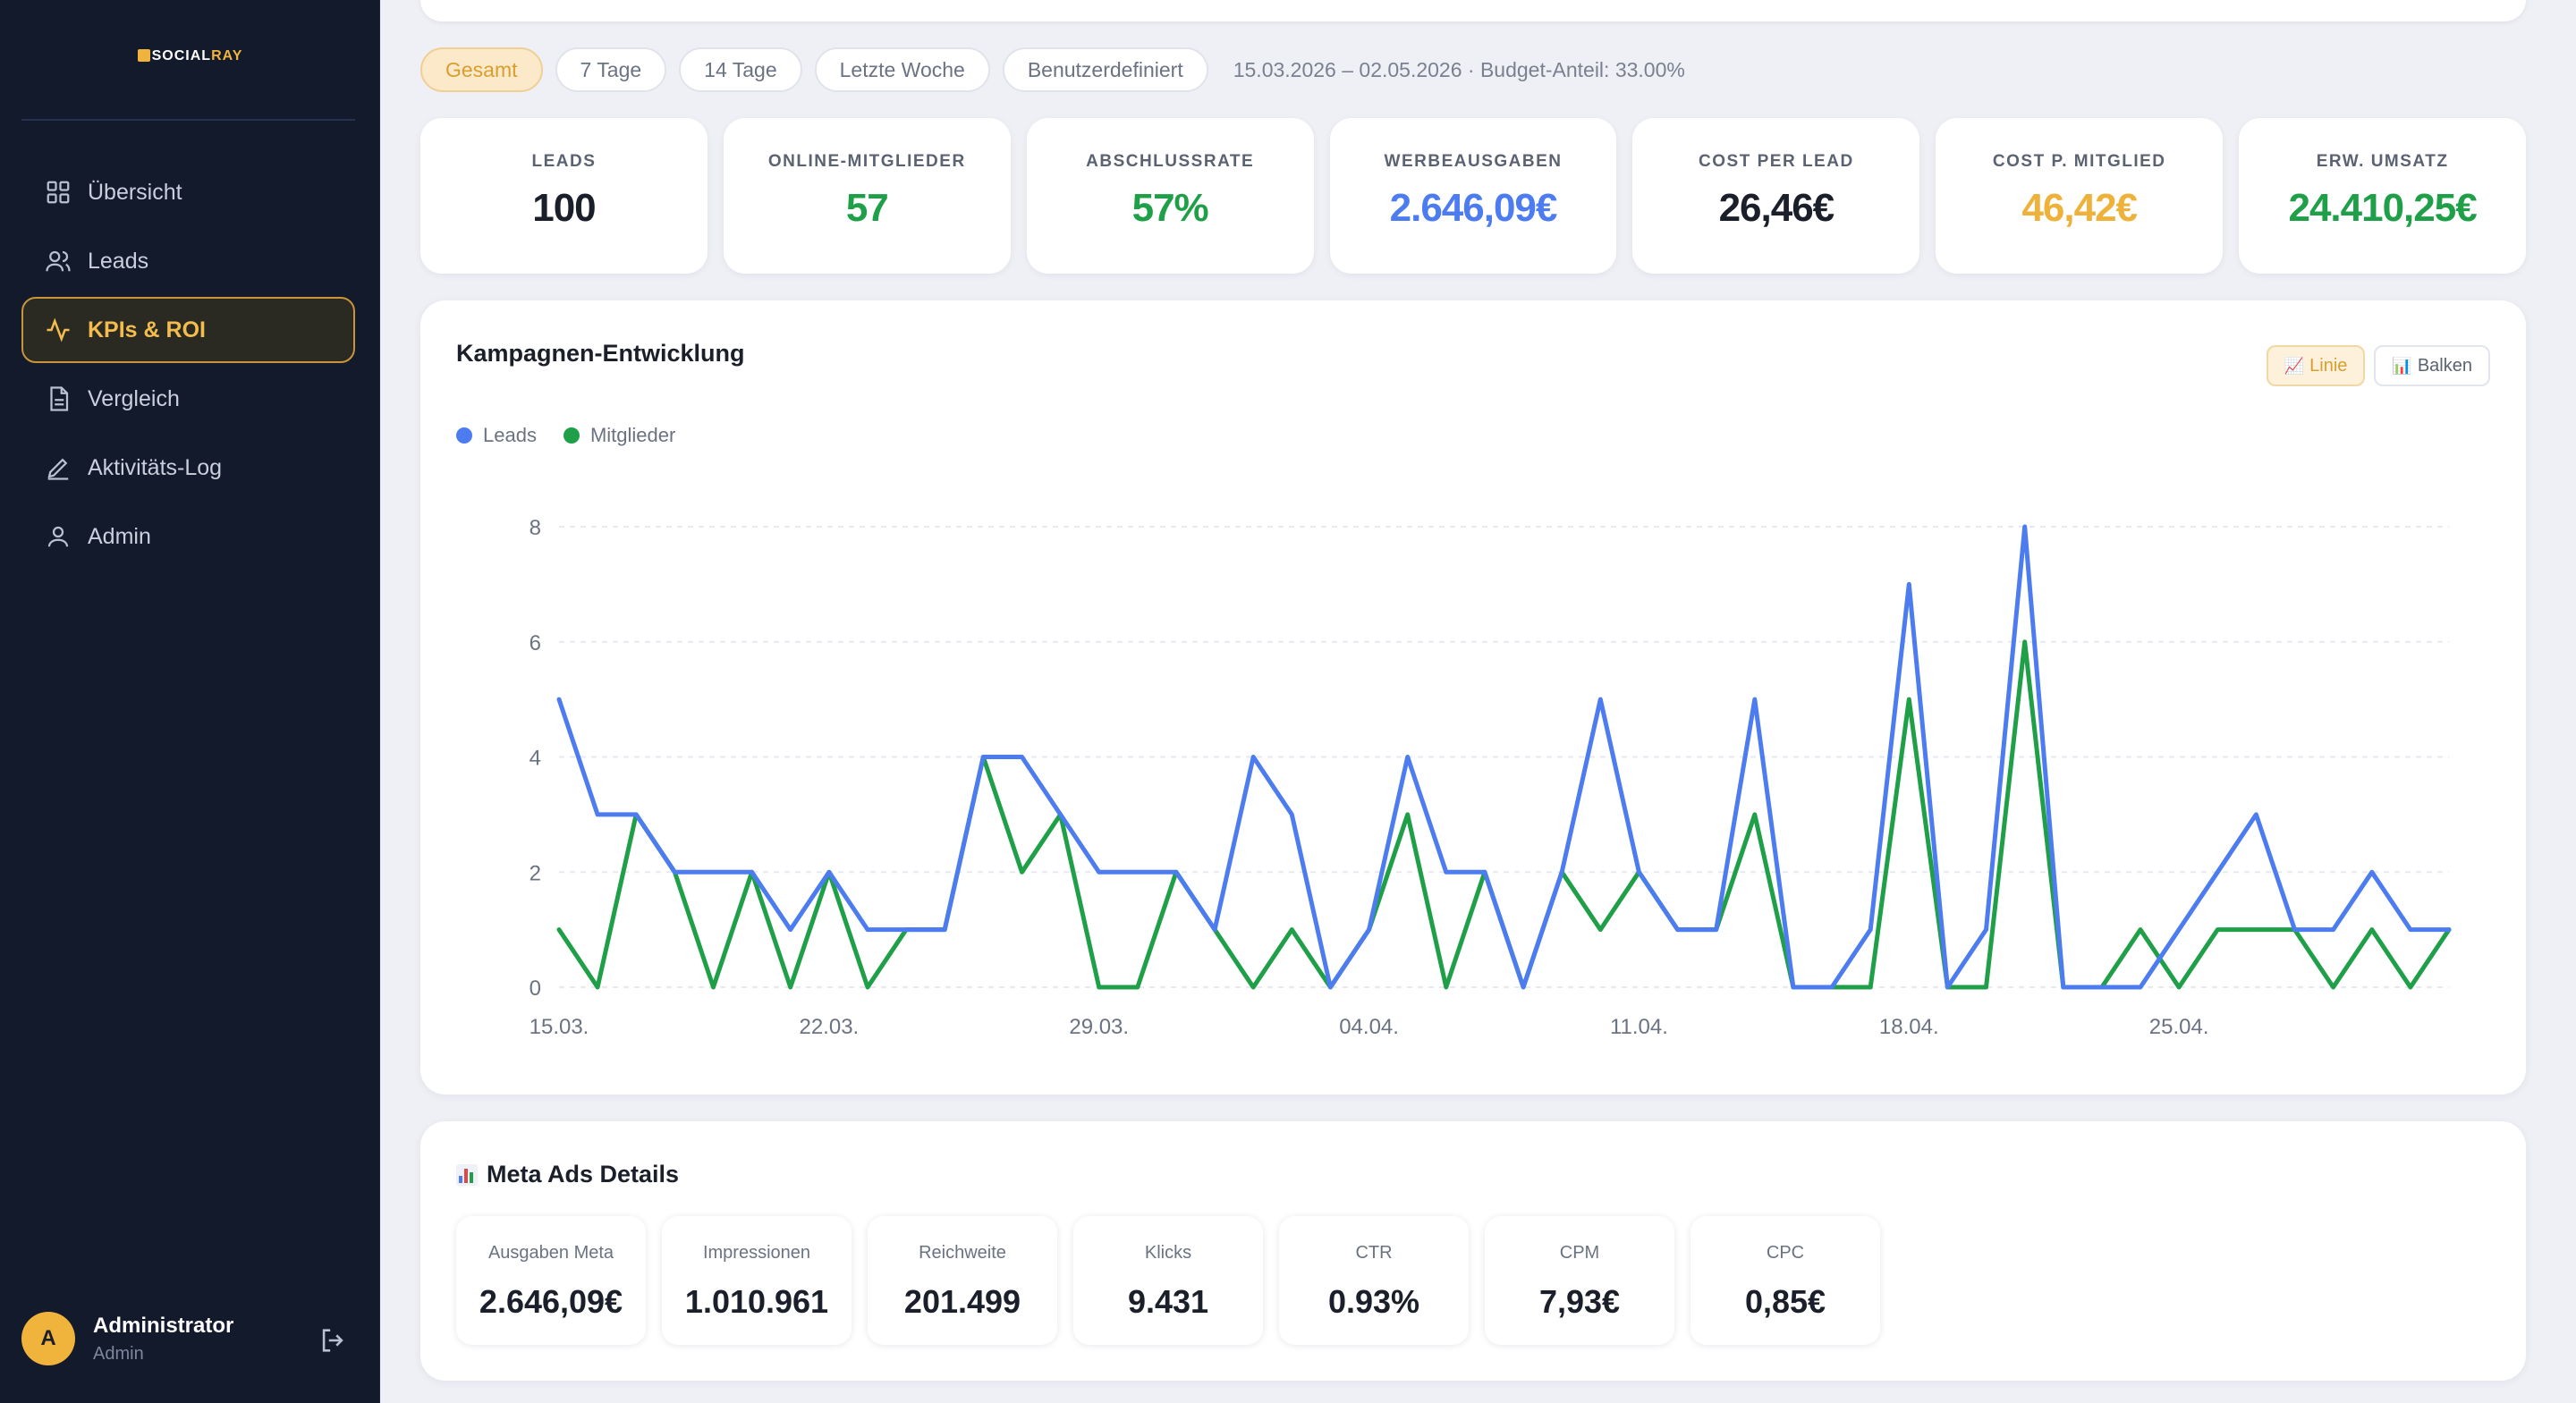 Image resolution: width=2576 pixels, height=1403 pixels. I want to click on kpi-card-leads: LEADS 100, so click(564, 196).